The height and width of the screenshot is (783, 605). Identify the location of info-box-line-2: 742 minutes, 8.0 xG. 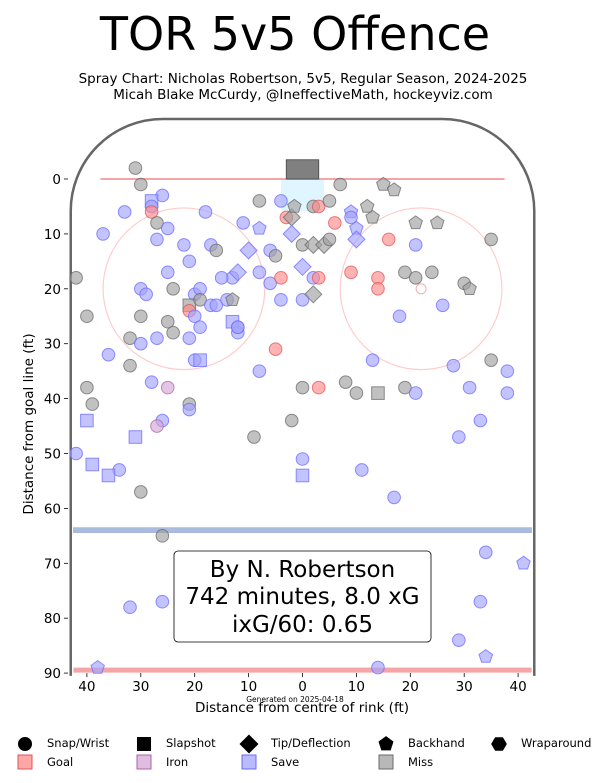
(302, 597).